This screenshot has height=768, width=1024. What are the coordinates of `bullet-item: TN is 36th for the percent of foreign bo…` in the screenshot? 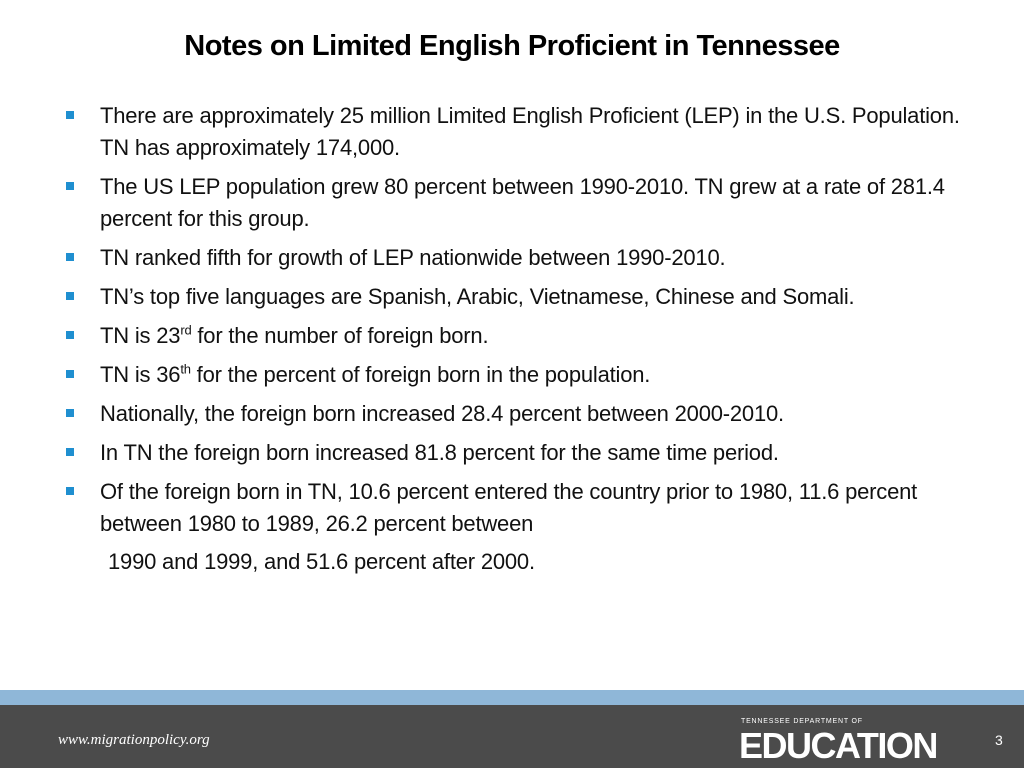 It's located at (516, 375).